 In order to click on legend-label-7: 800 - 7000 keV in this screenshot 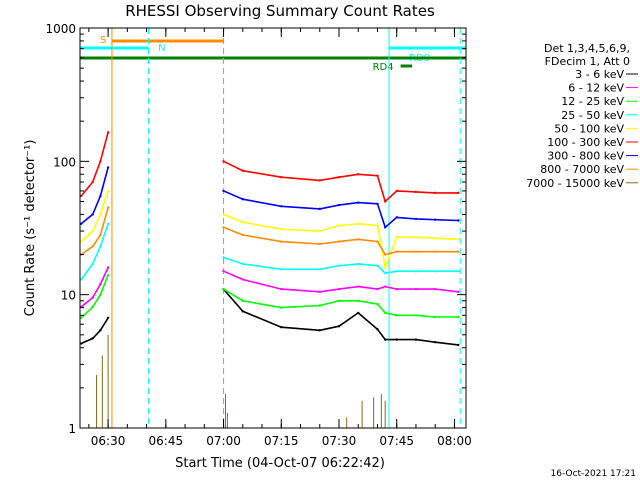, I will do `click(582, 169)`.